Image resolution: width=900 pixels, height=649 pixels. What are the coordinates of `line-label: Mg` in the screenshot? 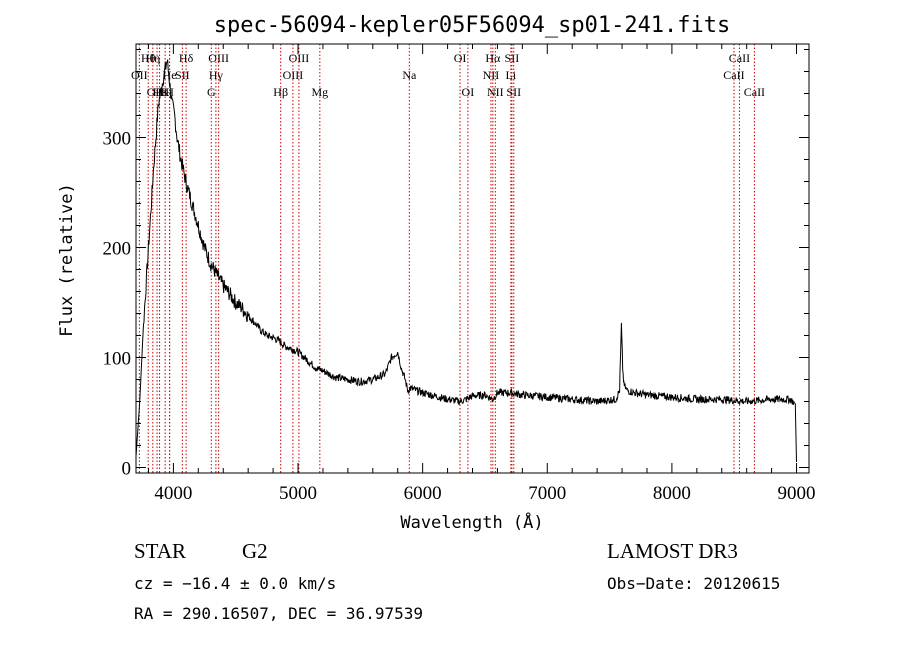 It's located at (319, 92).